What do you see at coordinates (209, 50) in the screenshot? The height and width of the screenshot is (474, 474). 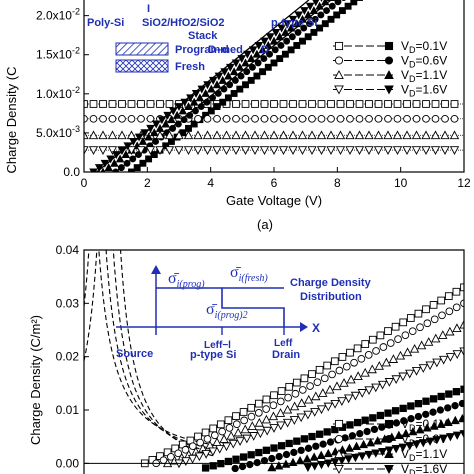 I see `programmed-label: Programmed` at bounding box center [209, 50].